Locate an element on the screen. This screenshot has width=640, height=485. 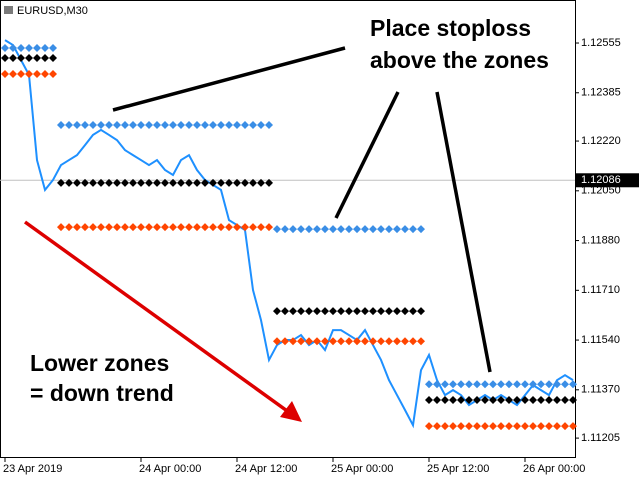
x-tick-label: 23 Apr 2019 is located at coordinates (32, 469).